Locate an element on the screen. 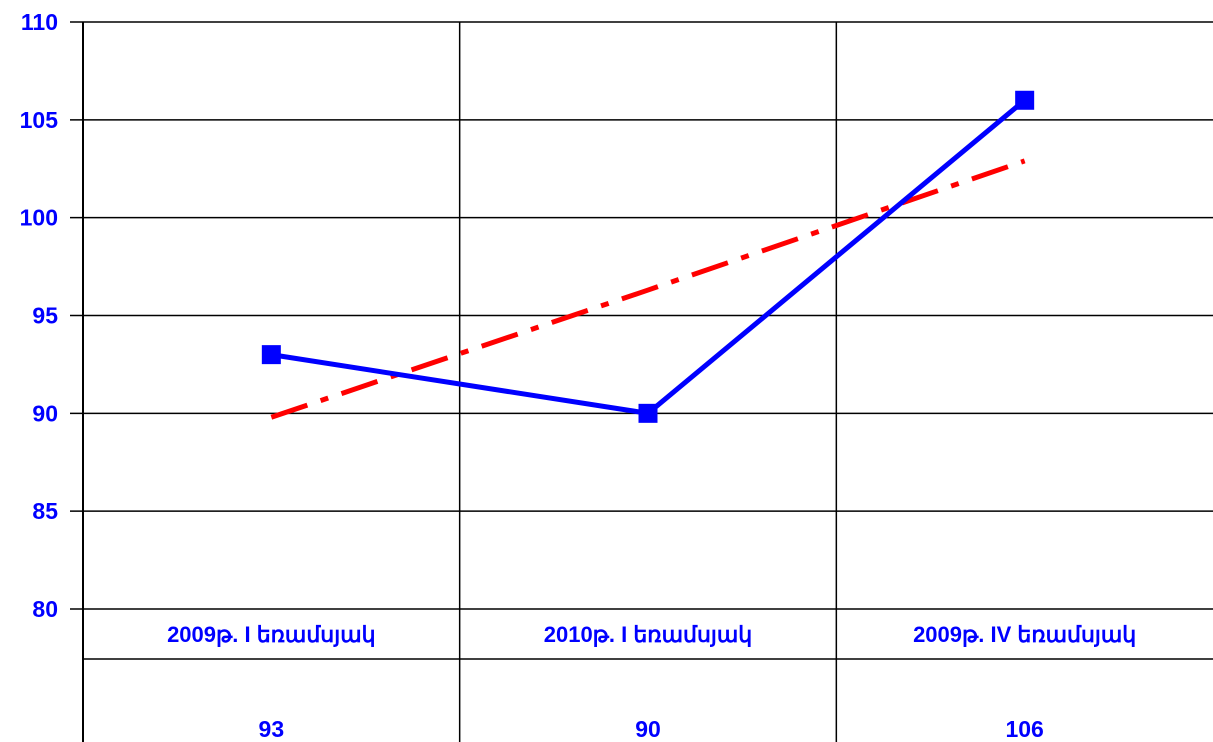 The width and height of the screenshot is (1213, 742). table-value: 93 is located at coordinates (272, 729).